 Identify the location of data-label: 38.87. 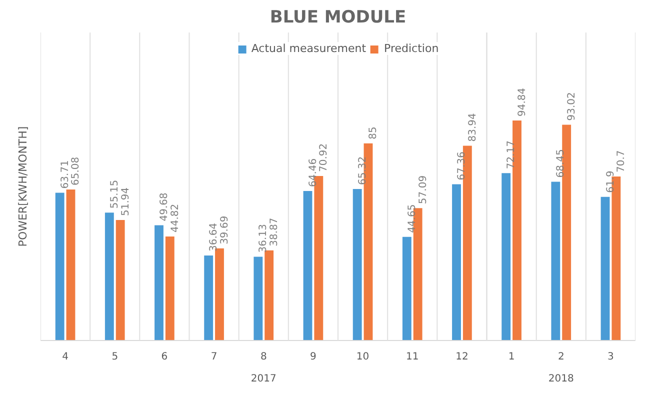
(274, 232).